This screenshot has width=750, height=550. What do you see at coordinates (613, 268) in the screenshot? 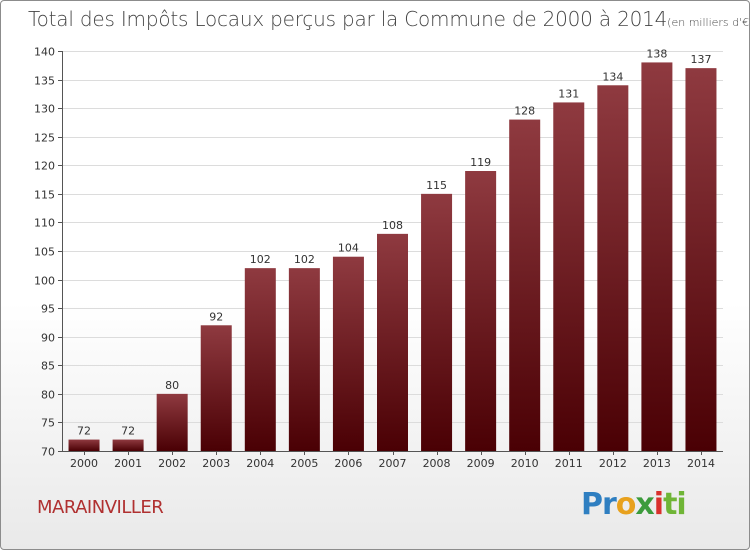
I see `bar-2012` at bounding box center [613, 268].